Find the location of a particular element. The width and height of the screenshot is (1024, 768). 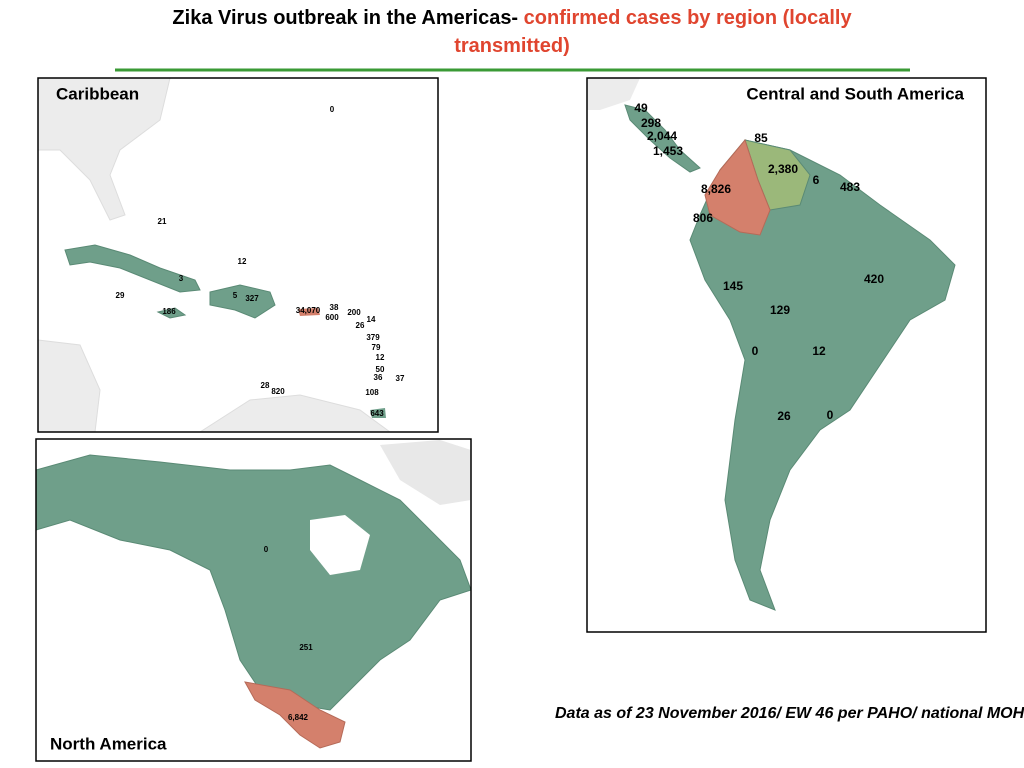

case-count: 14 is located at coordinates (371, 319).